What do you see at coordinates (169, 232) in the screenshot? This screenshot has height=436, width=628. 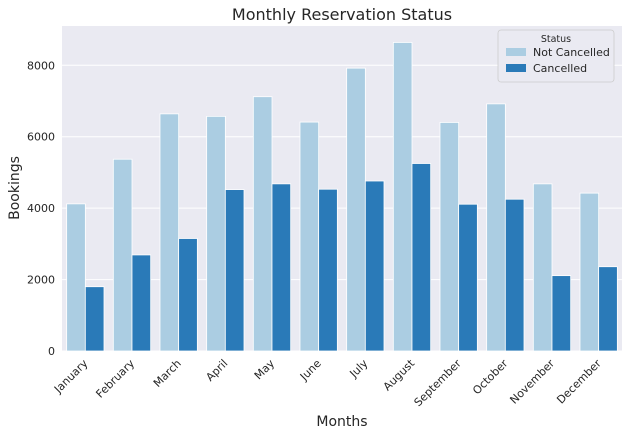 I see `bar-not-cancelled-march` at bounding box center [169, 232].